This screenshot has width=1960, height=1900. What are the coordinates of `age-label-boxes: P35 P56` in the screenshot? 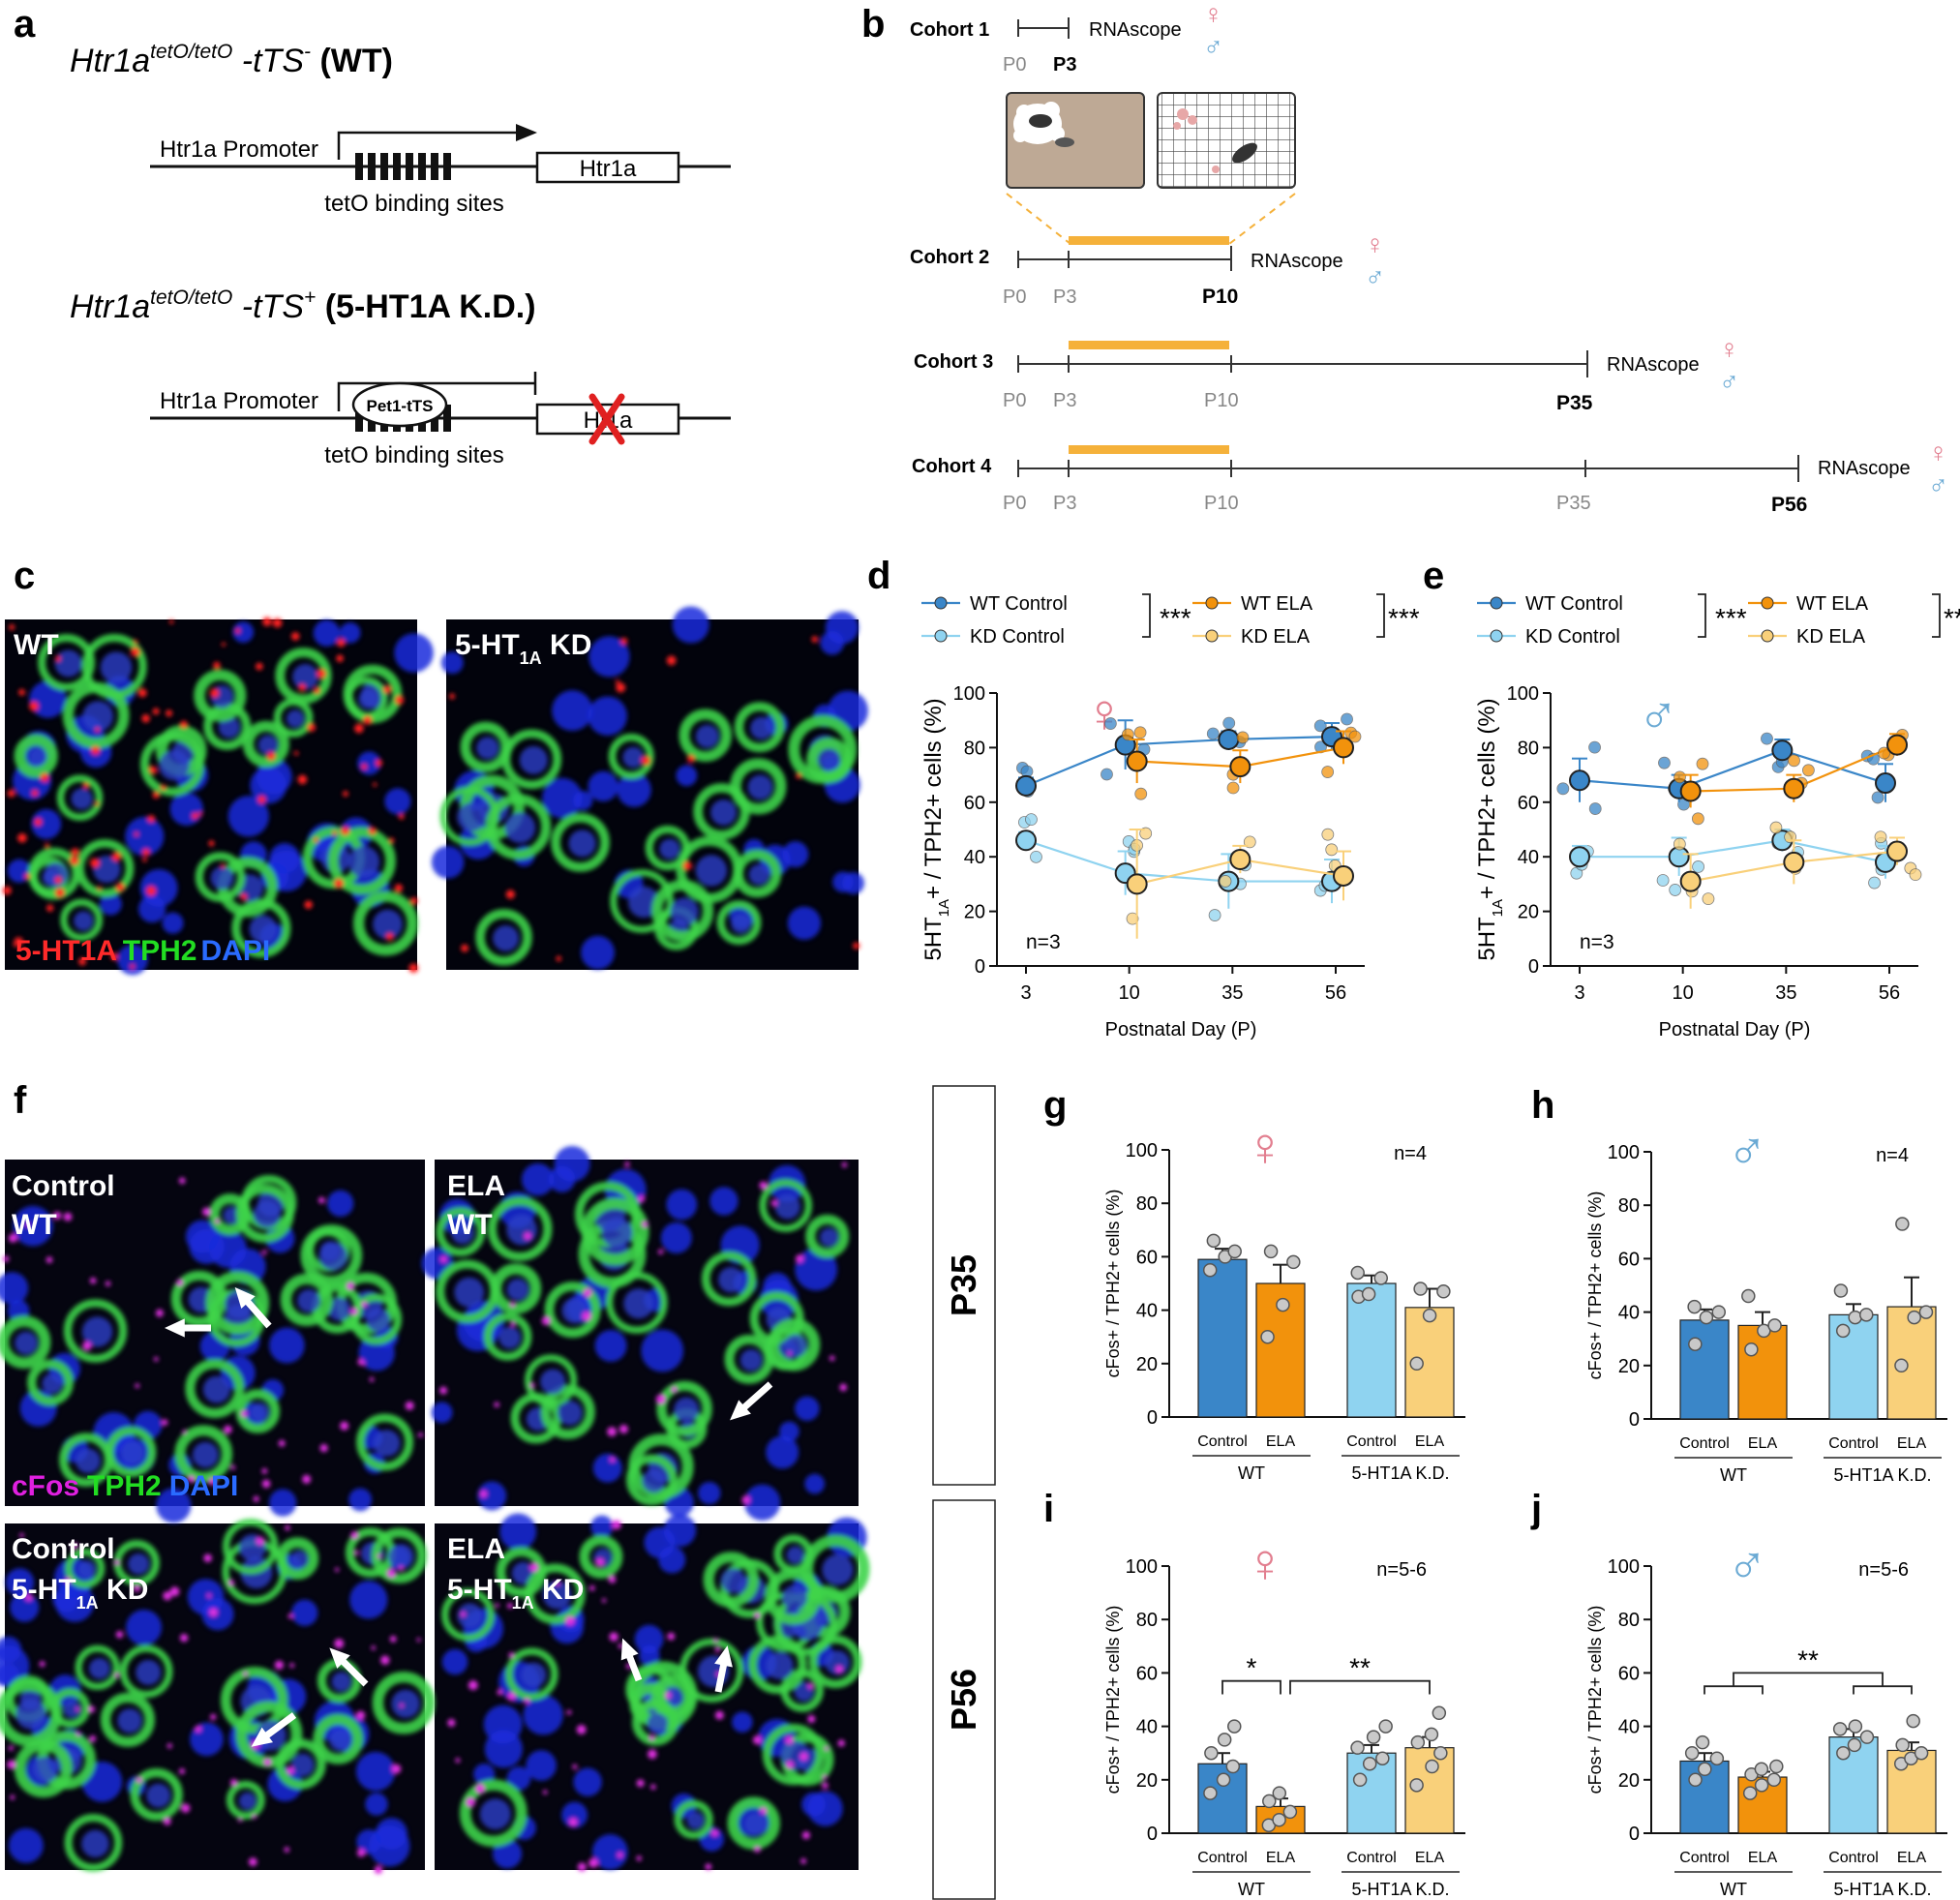 It's located at (964, 1492).